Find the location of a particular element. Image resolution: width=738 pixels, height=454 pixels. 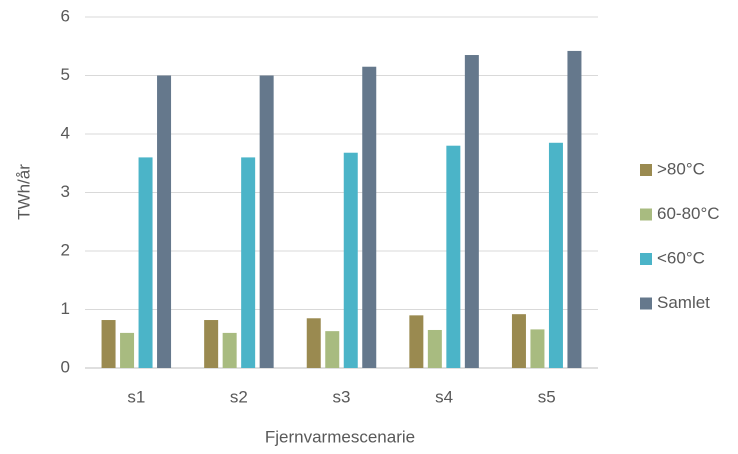

x-tick-label: s4 is located at coordinates (444, 396).